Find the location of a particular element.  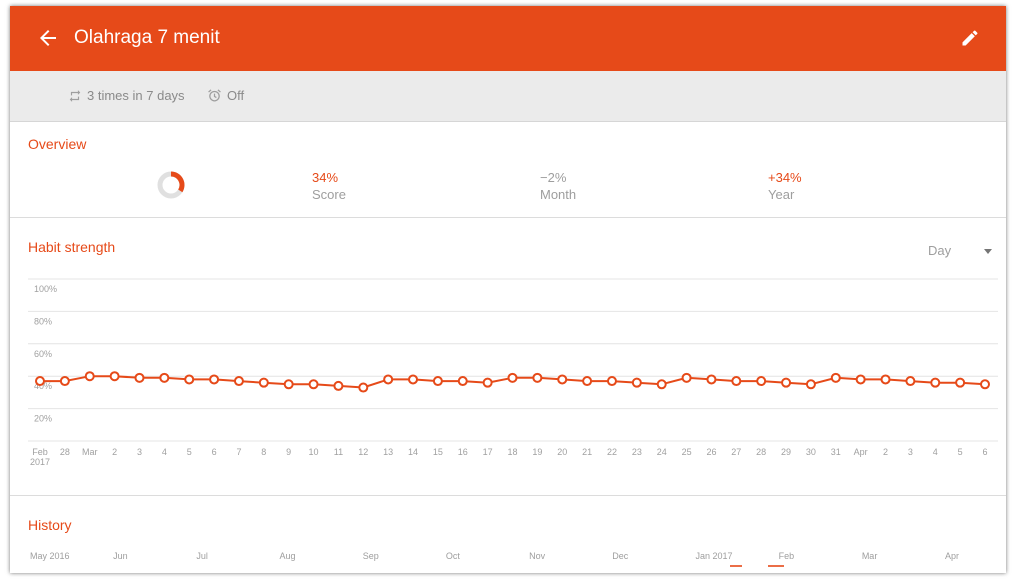

frequency-info: 3 times in 7 days is located at coordinates (126, 95).